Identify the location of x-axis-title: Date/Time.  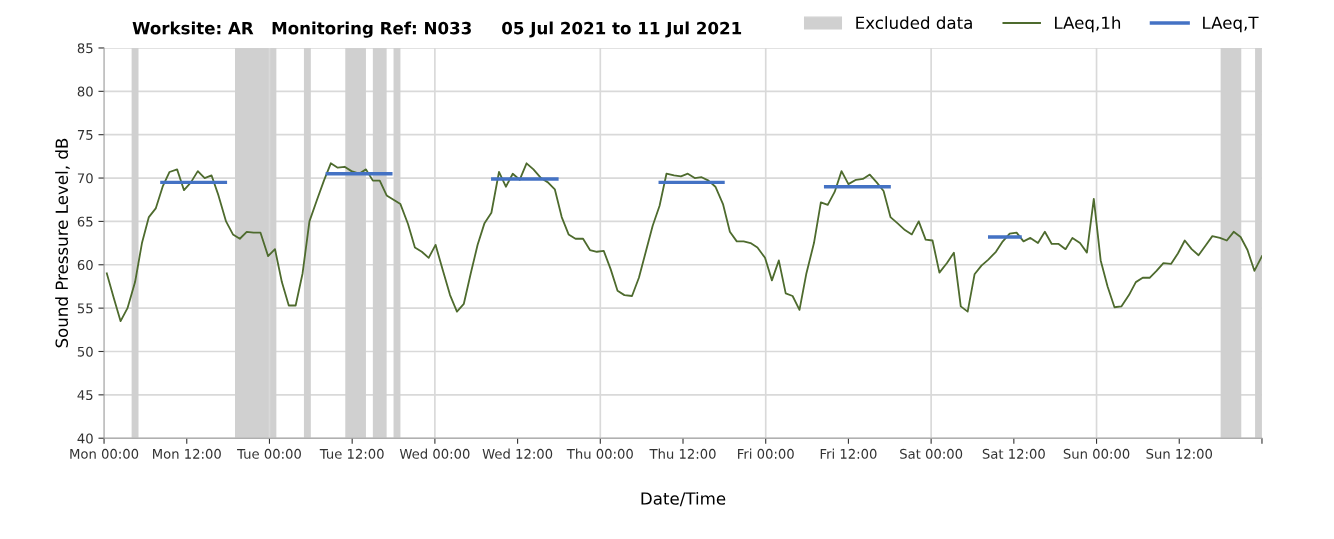
(683, 499).